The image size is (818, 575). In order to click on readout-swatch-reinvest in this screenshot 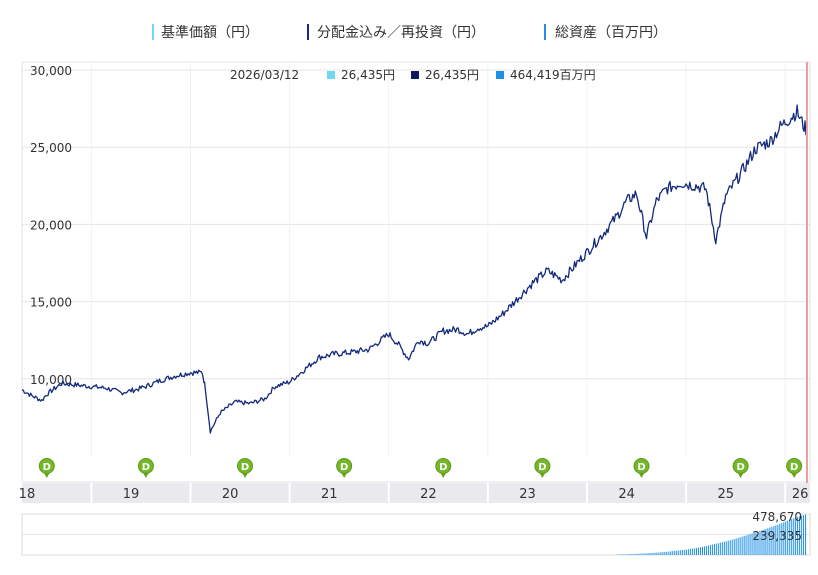, I will do `click(415, 75)`.